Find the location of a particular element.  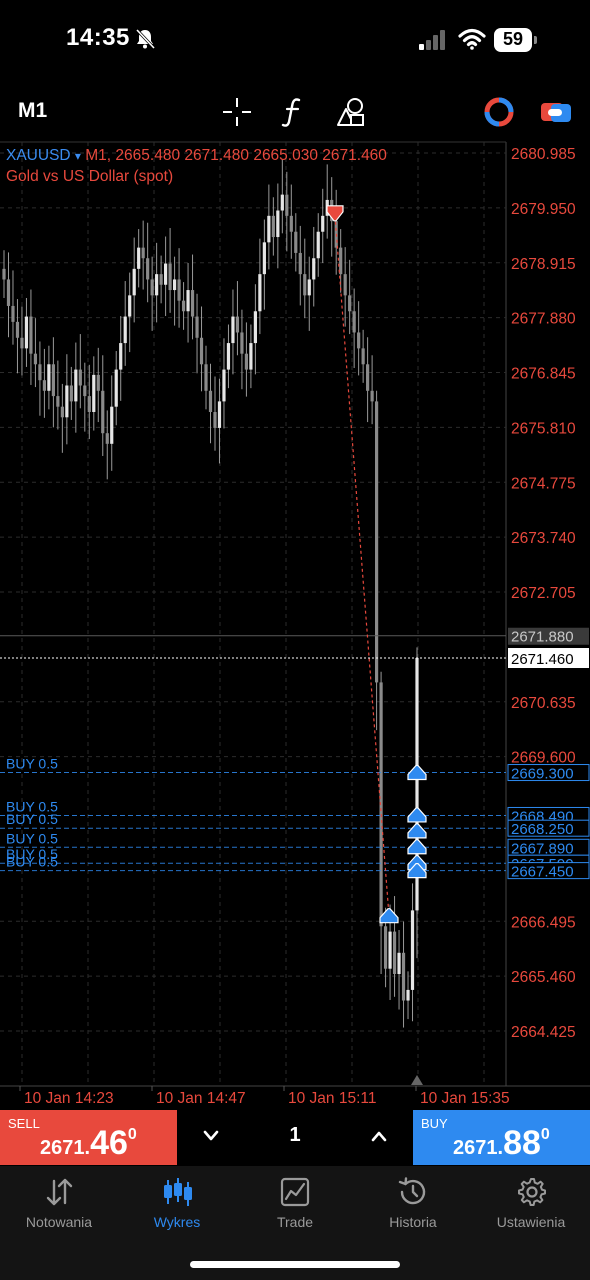

volume-value: 1 is located at coordinates (295, 1135).